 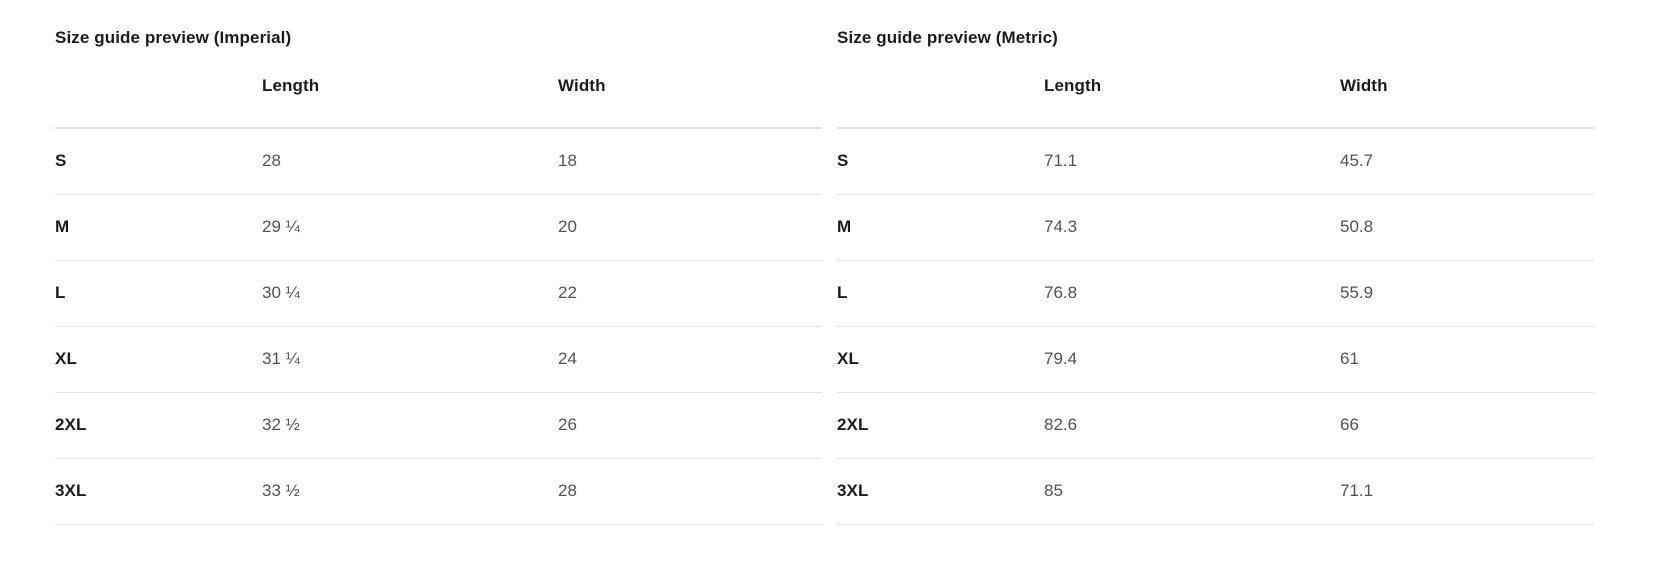 I want to click on length-cell: 29 ¼, so click(x=410, y=227).